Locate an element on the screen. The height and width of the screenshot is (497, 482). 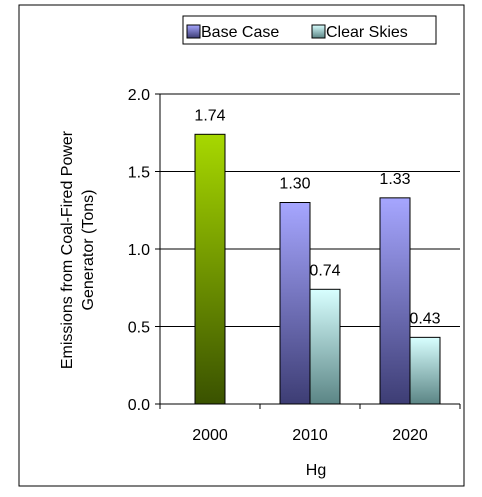
data-label: 0.43 is located at coordinates (424, 318).